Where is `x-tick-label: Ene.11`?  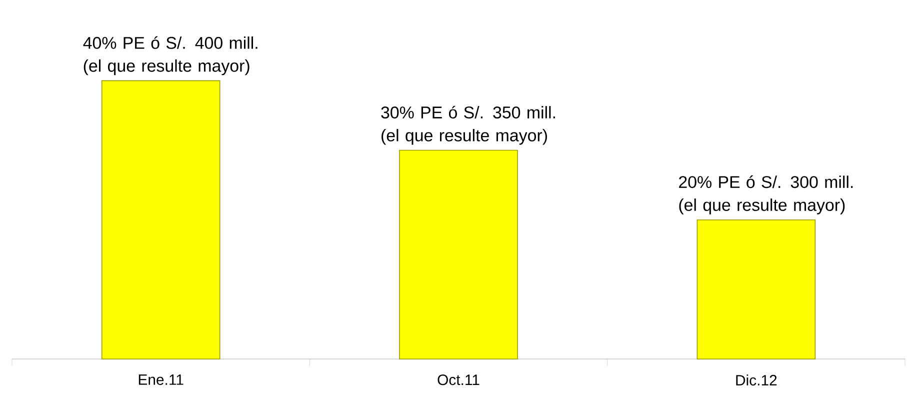 x-tick-label: Ene.11 is located at coordinates (161, 379).